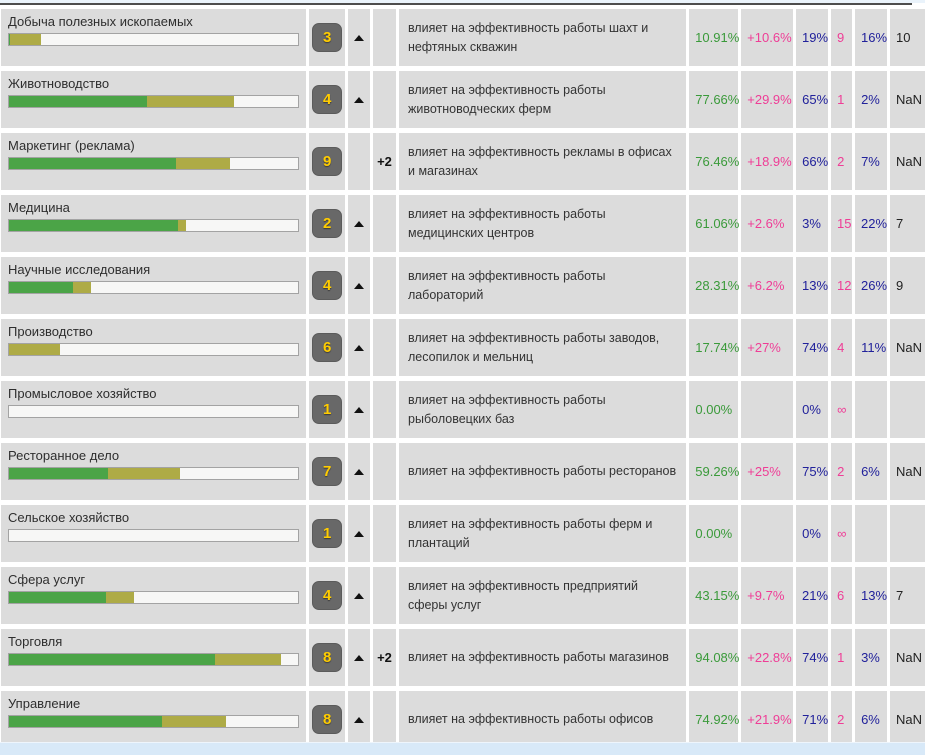 The height and width of the screenshot is (755, 925). What do you see at coordinates (842, 533) in the screenshot?
I see `value-pink-number: ∞` at bounding box center [842, 533].